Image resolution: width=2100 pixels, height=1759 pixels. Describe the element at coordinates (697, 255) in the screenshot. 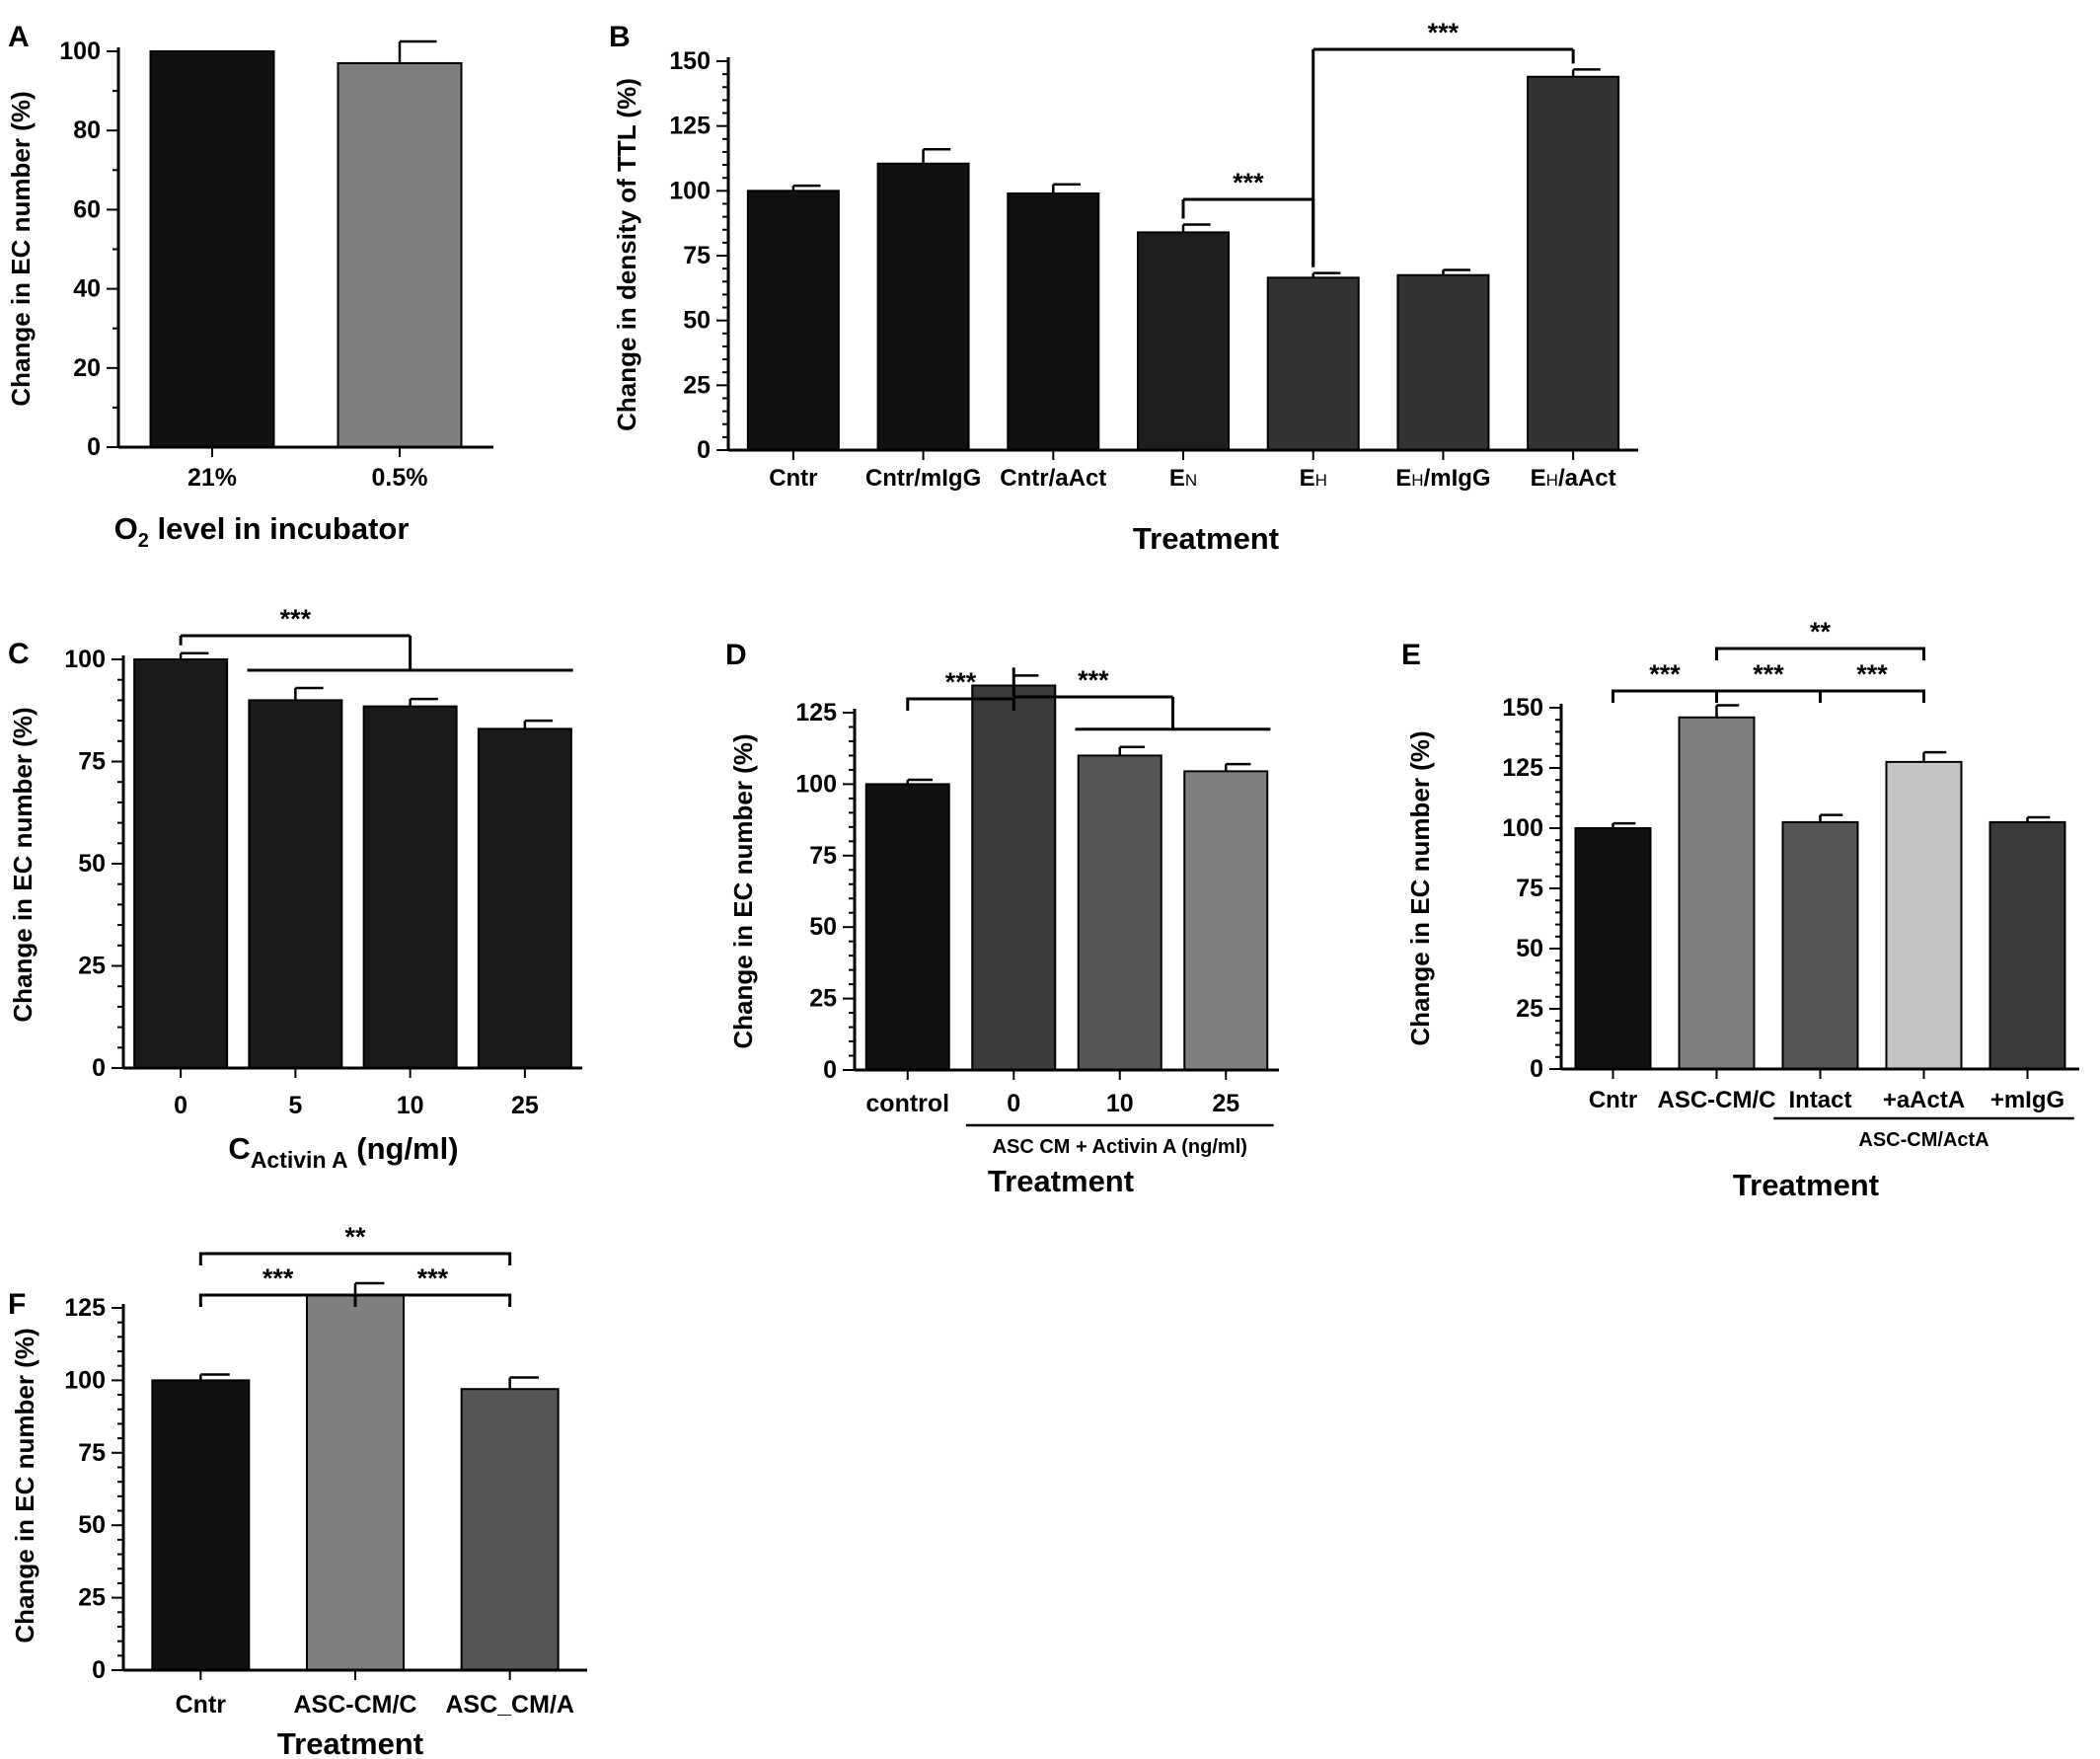

I see `panel-b-ytick-3: 75` at that location.